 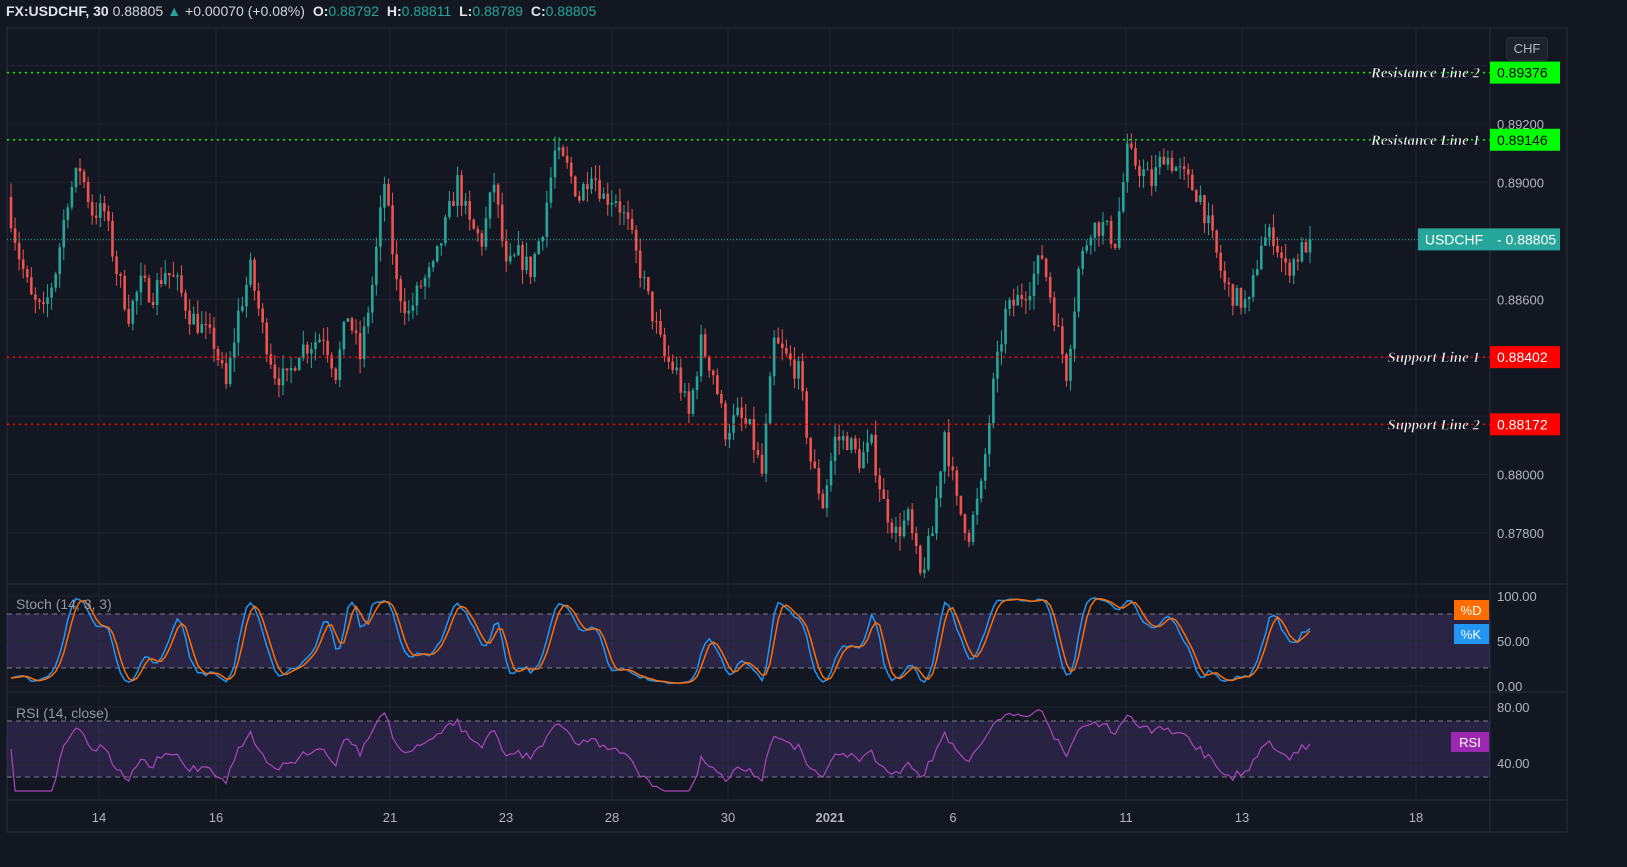 I want to click on resistance-price-tag, so click(x=1525, y=72).